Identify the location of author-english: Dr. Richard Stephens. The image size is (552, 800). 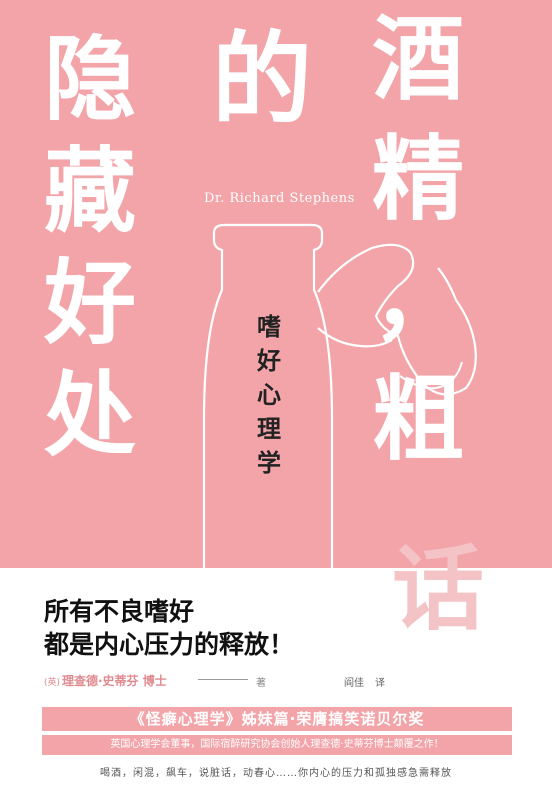
(279, 198).